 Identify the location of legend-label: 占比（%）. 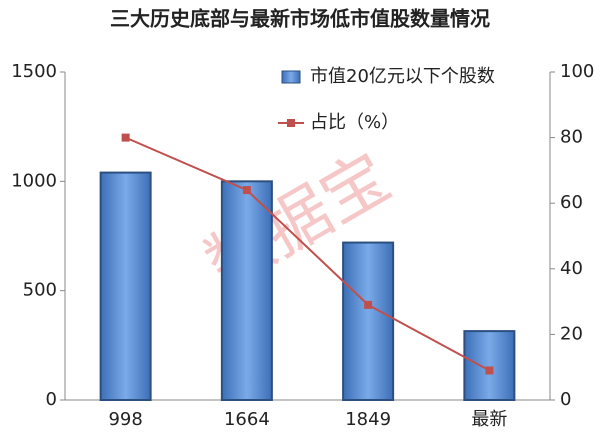
(354, 122).